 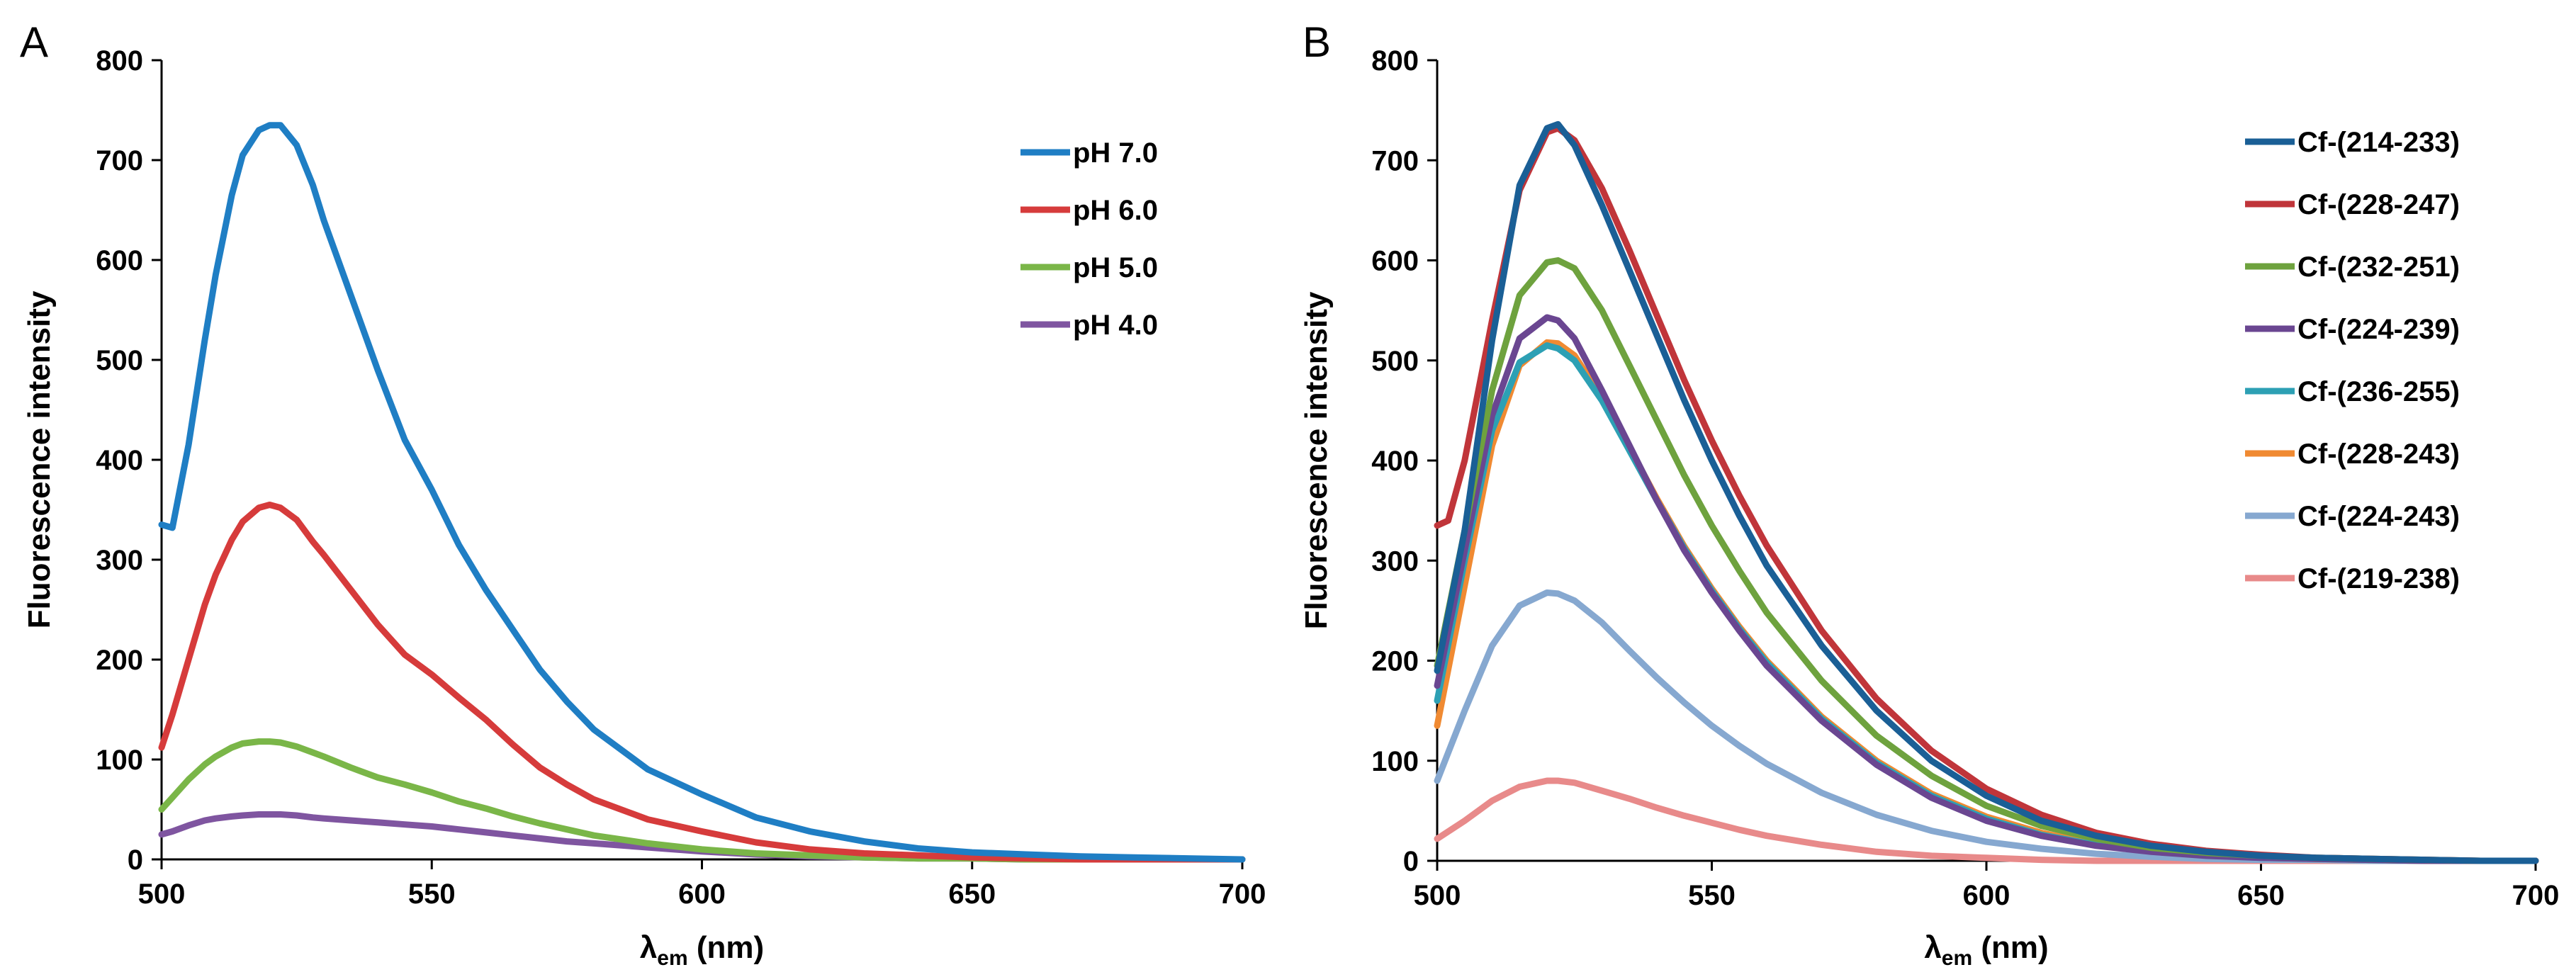 What do you see at coordinates (1115, 267) in the screenshot?
I see `legend-label: pH 5.0` at bounding box center [1115, 267].